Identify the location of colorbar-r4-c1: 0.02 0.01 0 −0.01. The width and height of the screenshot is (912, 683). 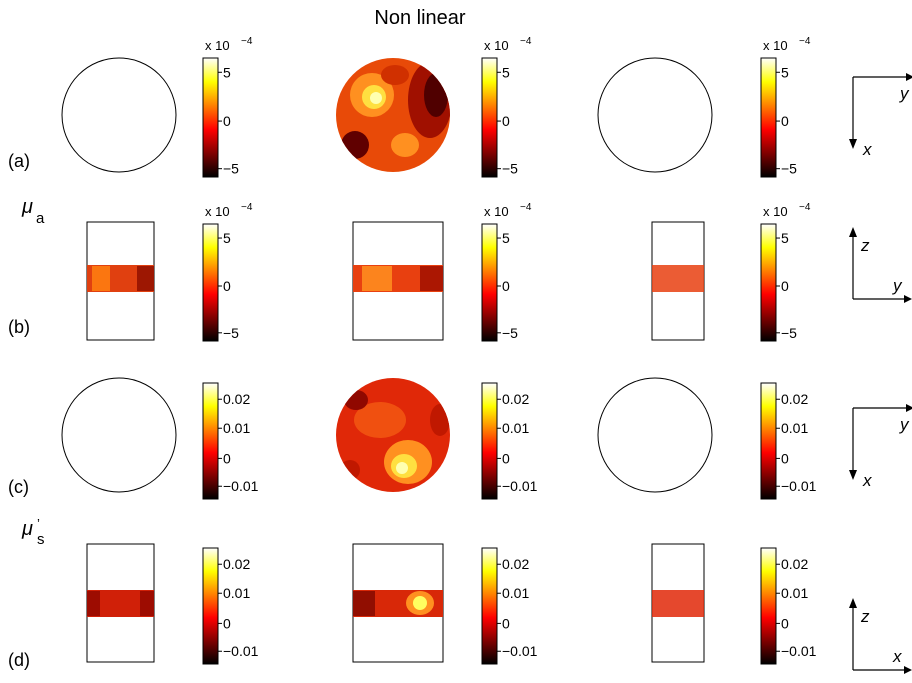
(230, 606).